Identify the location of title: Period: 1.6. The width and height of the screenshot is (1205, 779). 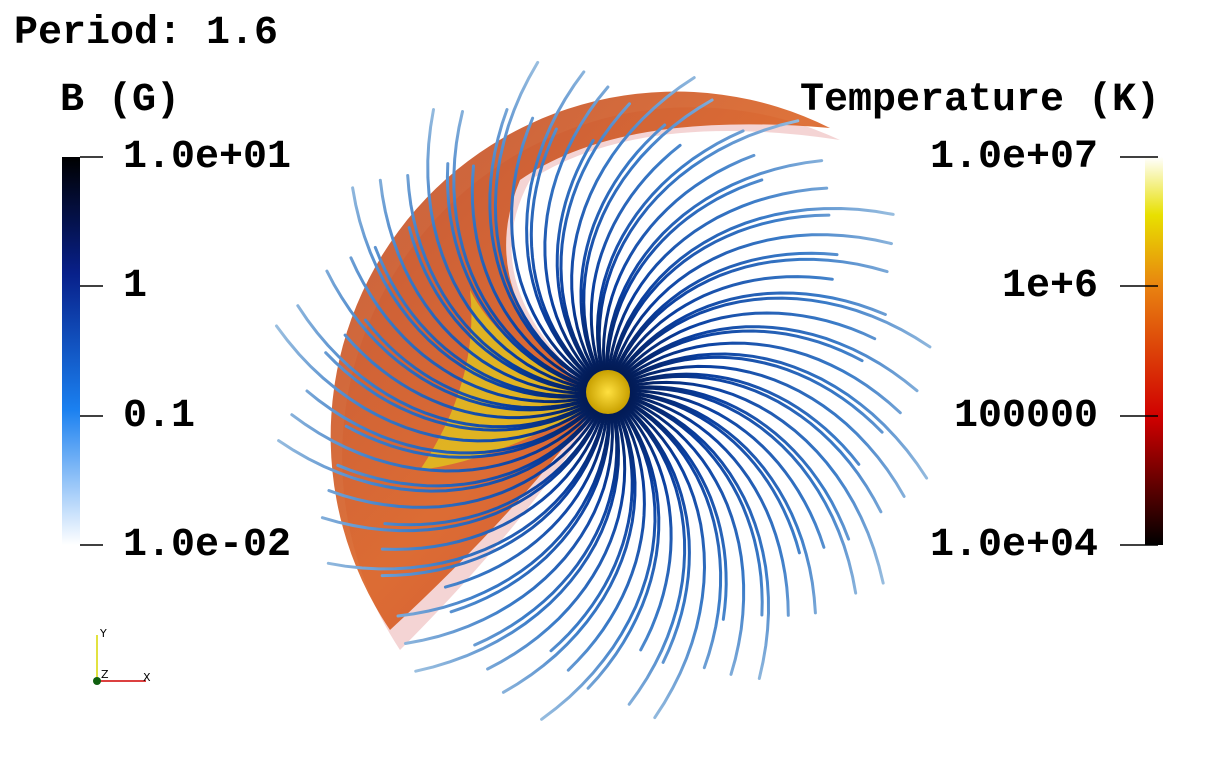
(146, 33).